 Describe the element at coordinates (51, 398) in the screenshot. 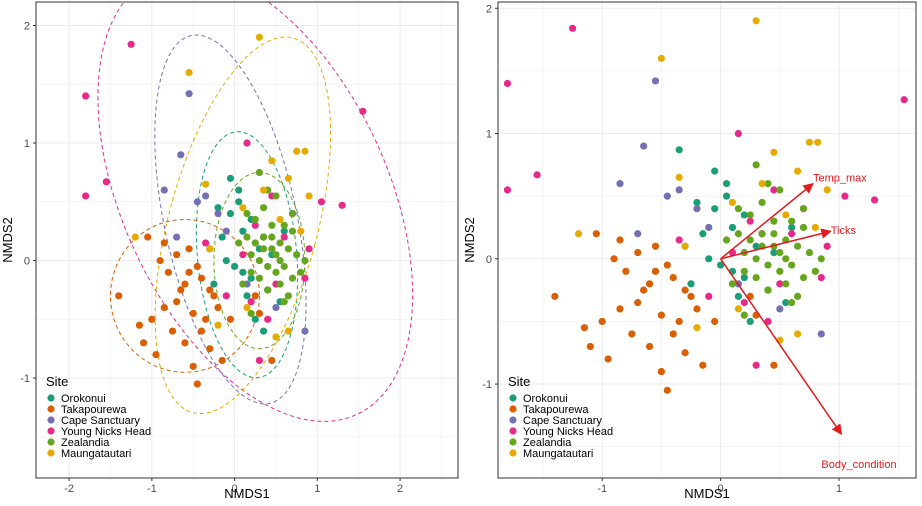

I see `panel1-legend-key` at that location.